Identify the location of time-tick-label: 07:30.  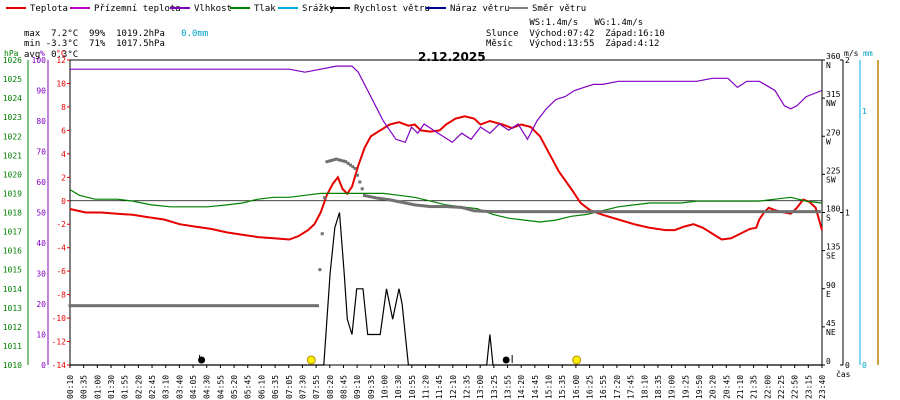
(302, 387).